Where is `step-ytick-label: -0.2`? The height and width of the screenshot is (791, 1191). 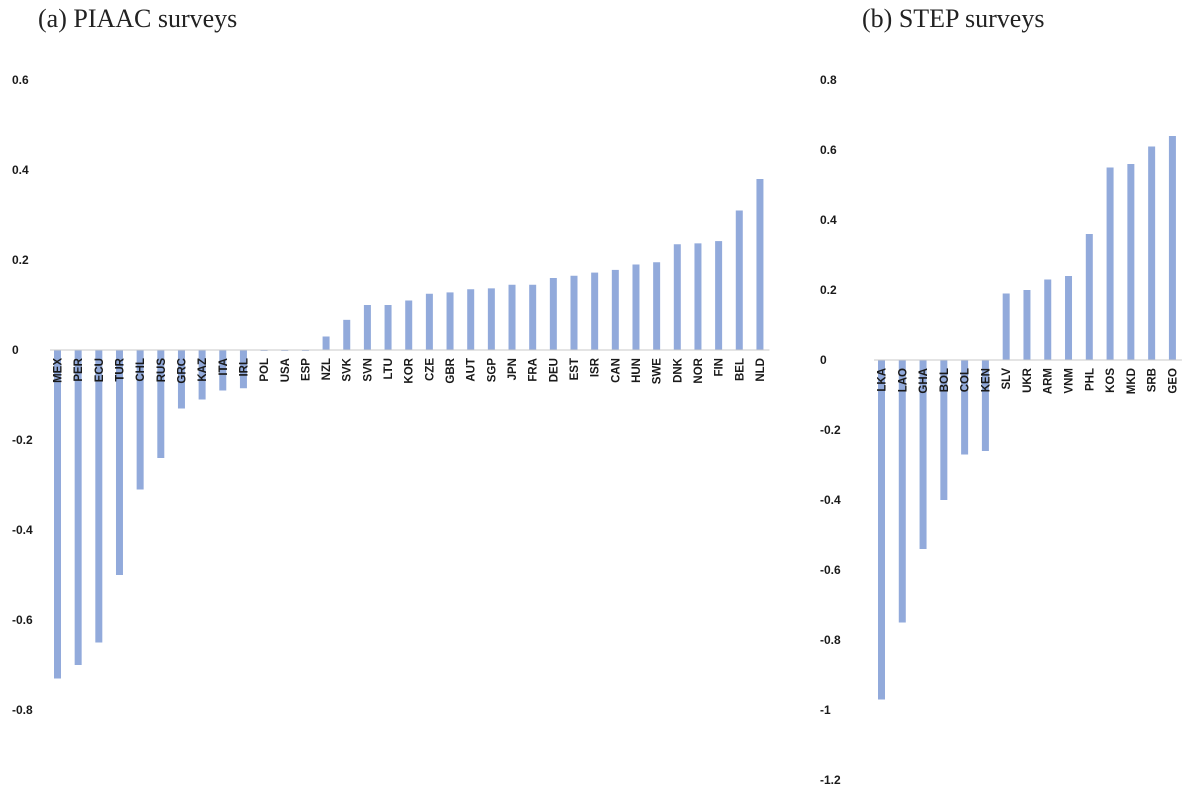 step-ytick-label: -0.2 is located at coordinates (830, 430).